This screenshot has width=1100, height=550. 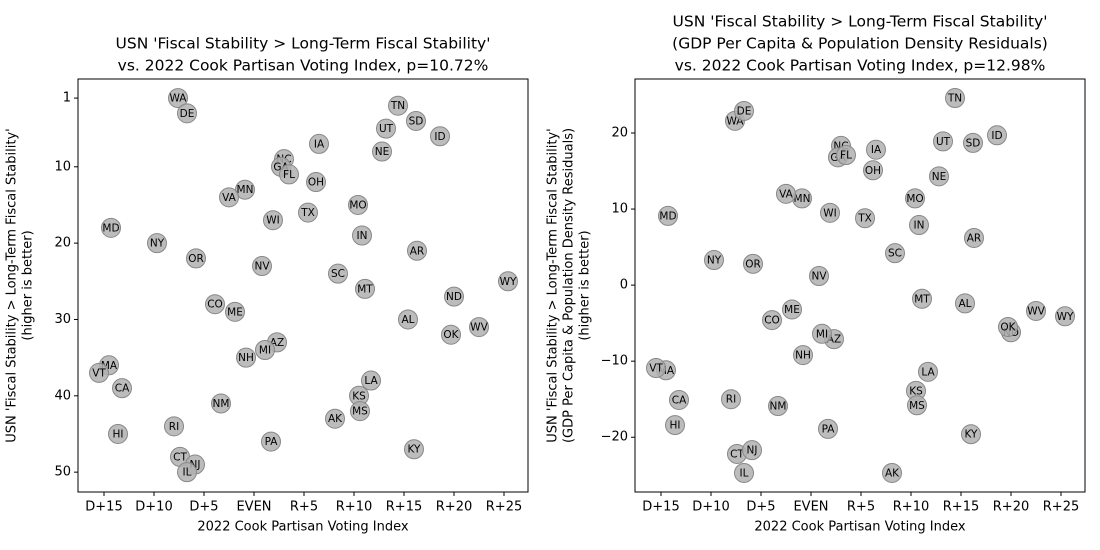 I want to click on point-label: WI, so click(x=829, y=213).